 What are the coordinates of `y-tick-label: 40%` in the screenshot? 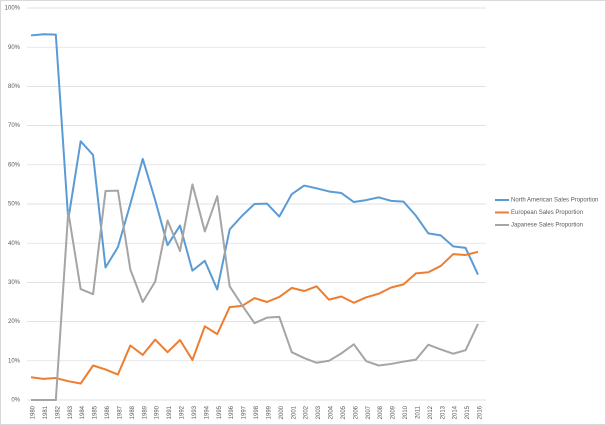 It's located at (14, 244).